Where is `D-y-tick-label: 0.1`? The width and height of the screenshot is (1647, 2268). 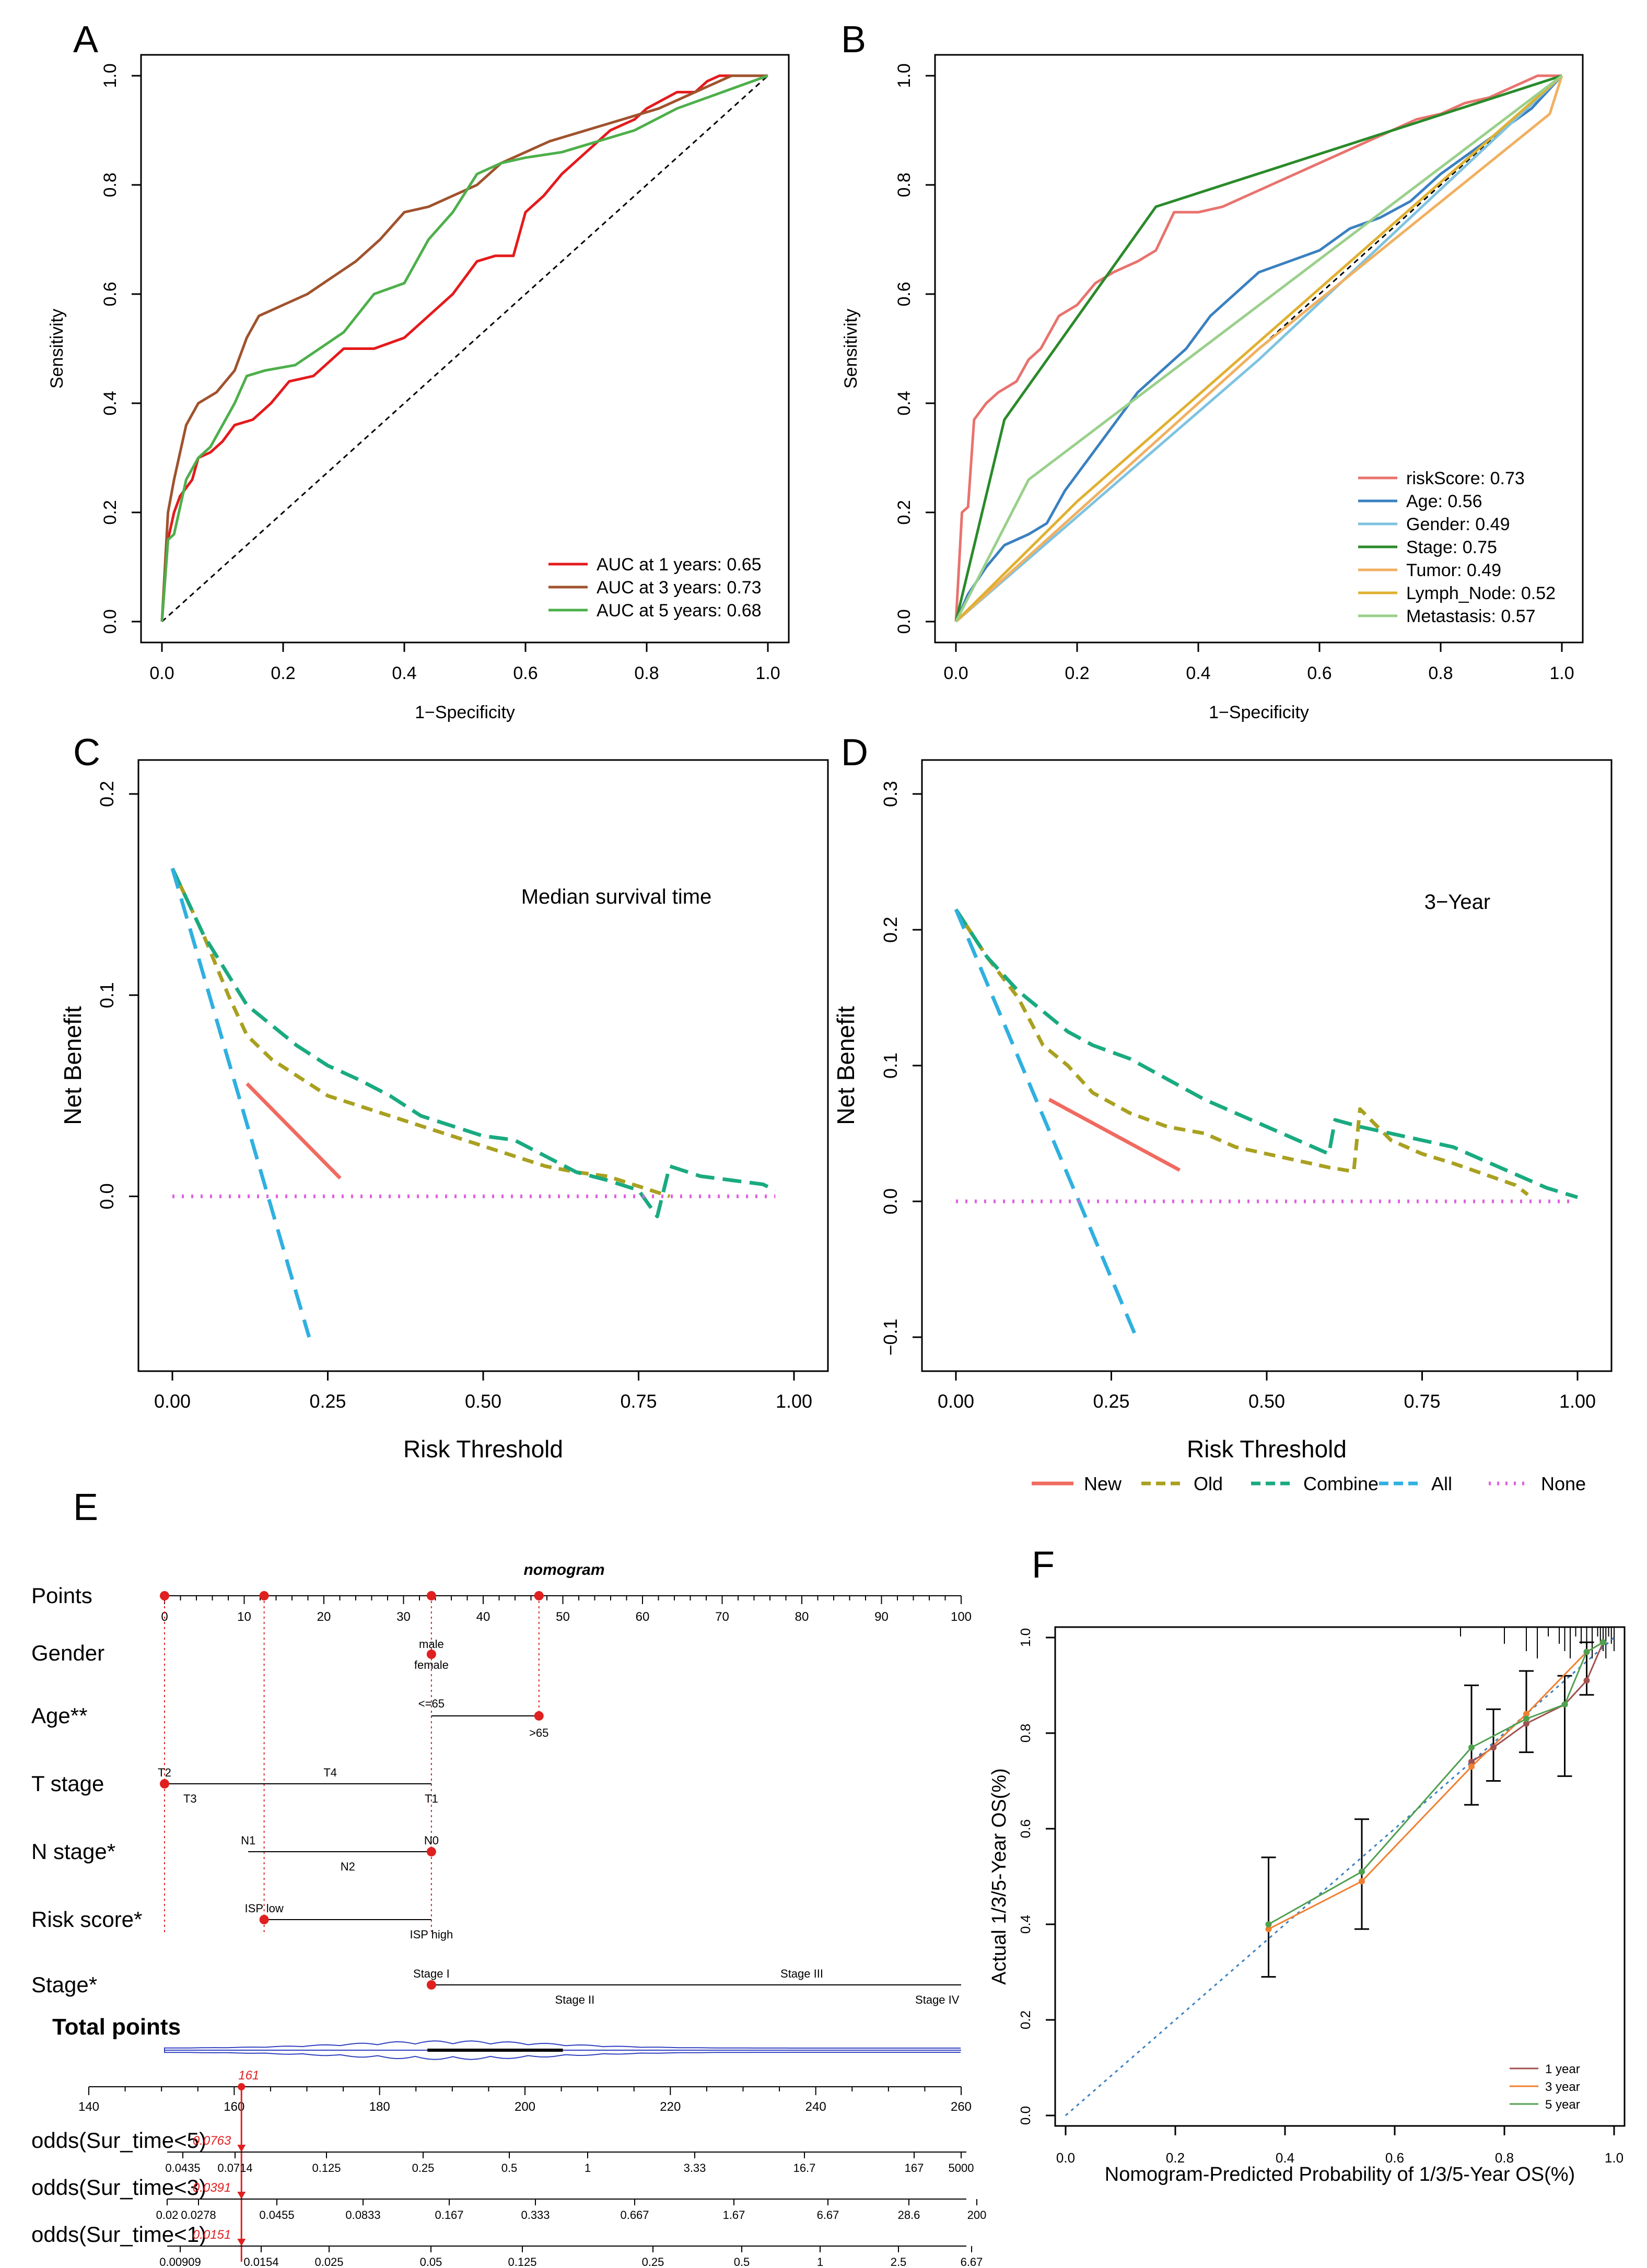
D-y-tick-label: 0.1 is located at coordinates (890, 1066).